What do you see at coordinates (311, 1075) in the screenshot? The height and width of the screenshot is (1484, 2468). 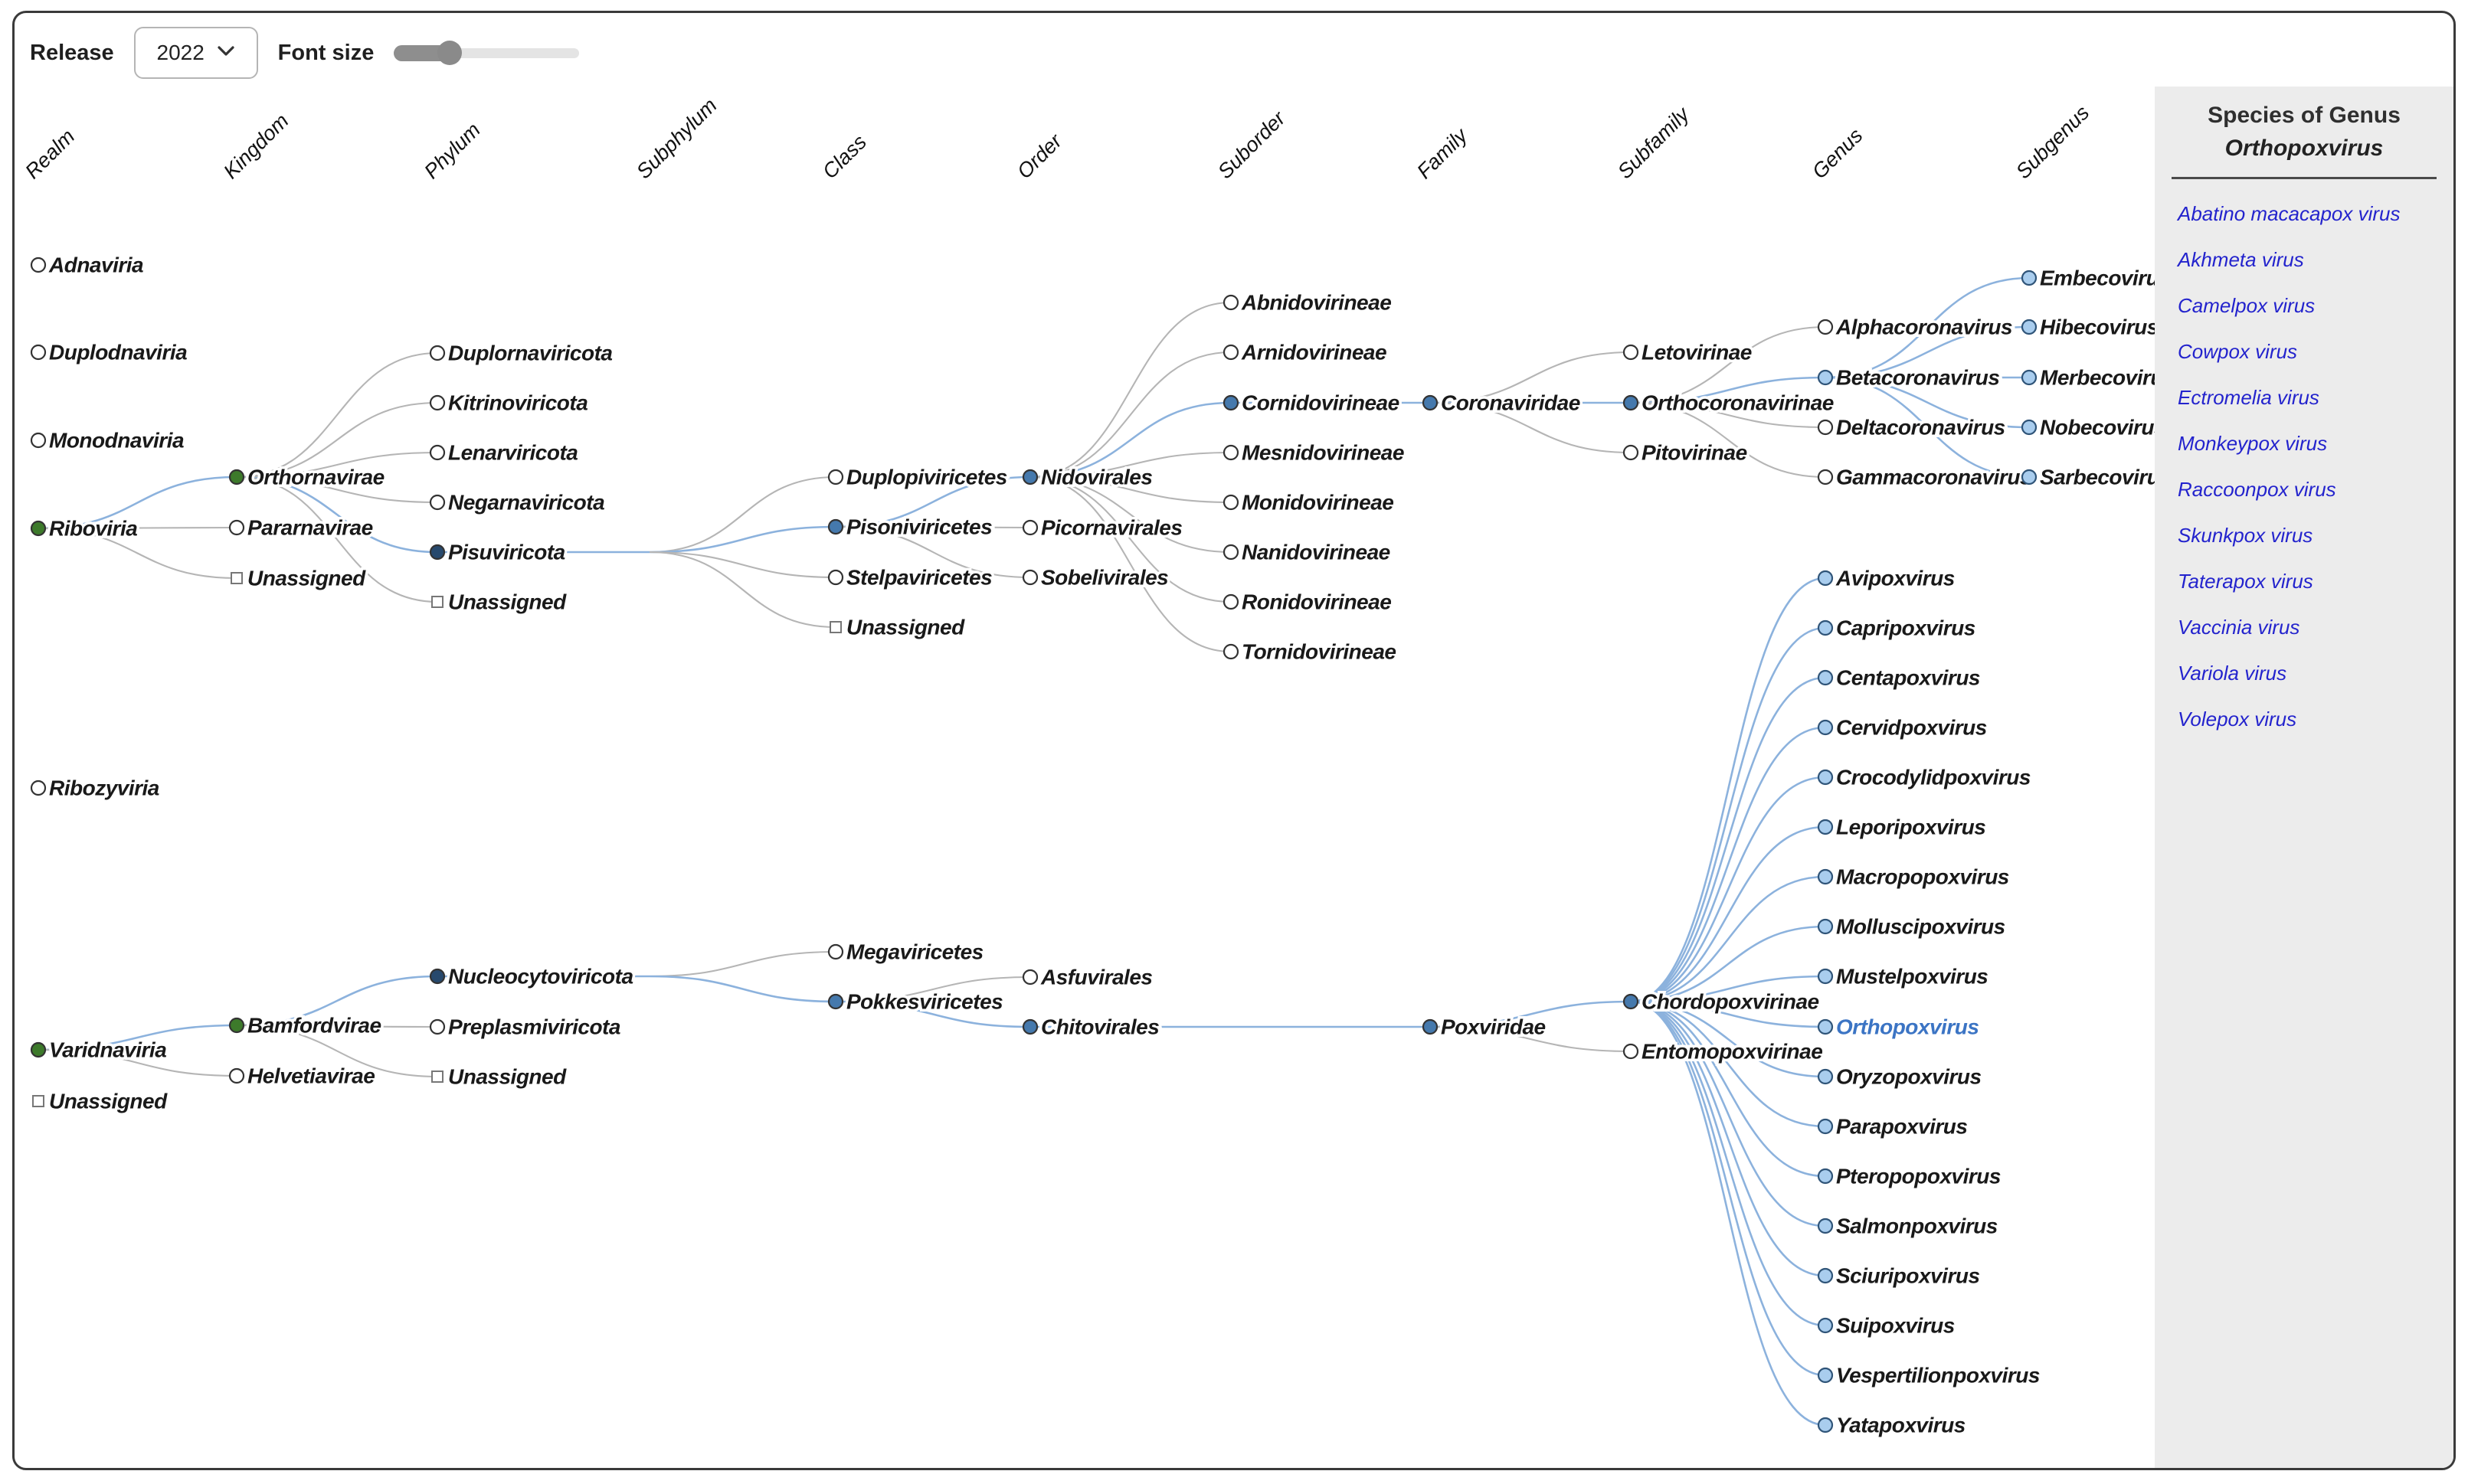 I see `taxon-label-helvetiavirae: Helvetiavirae` at bounding box center [311, 1075].